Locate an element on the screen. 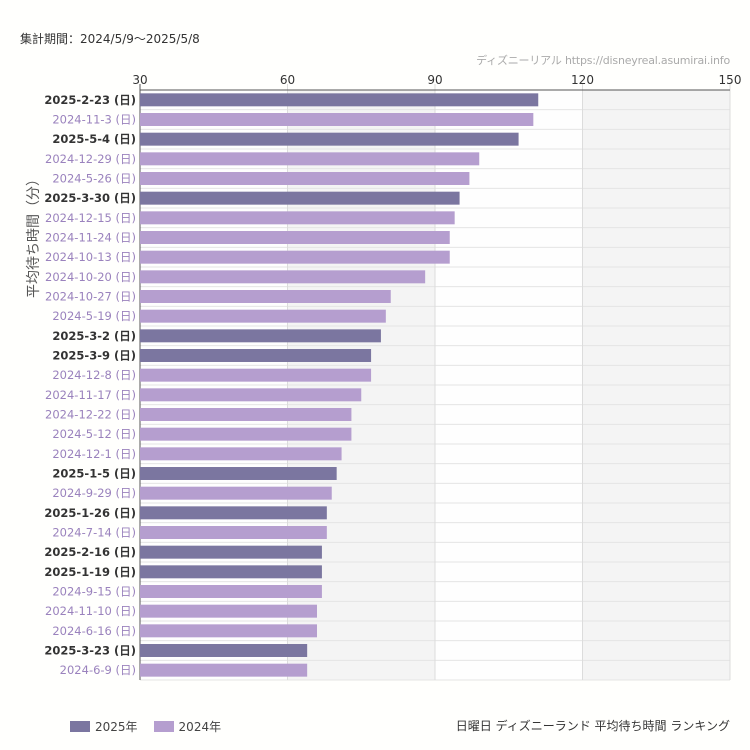 The width and height of the screenshot is (750, 750). x-tick-label: 150 is located at coordinates (730, 80).